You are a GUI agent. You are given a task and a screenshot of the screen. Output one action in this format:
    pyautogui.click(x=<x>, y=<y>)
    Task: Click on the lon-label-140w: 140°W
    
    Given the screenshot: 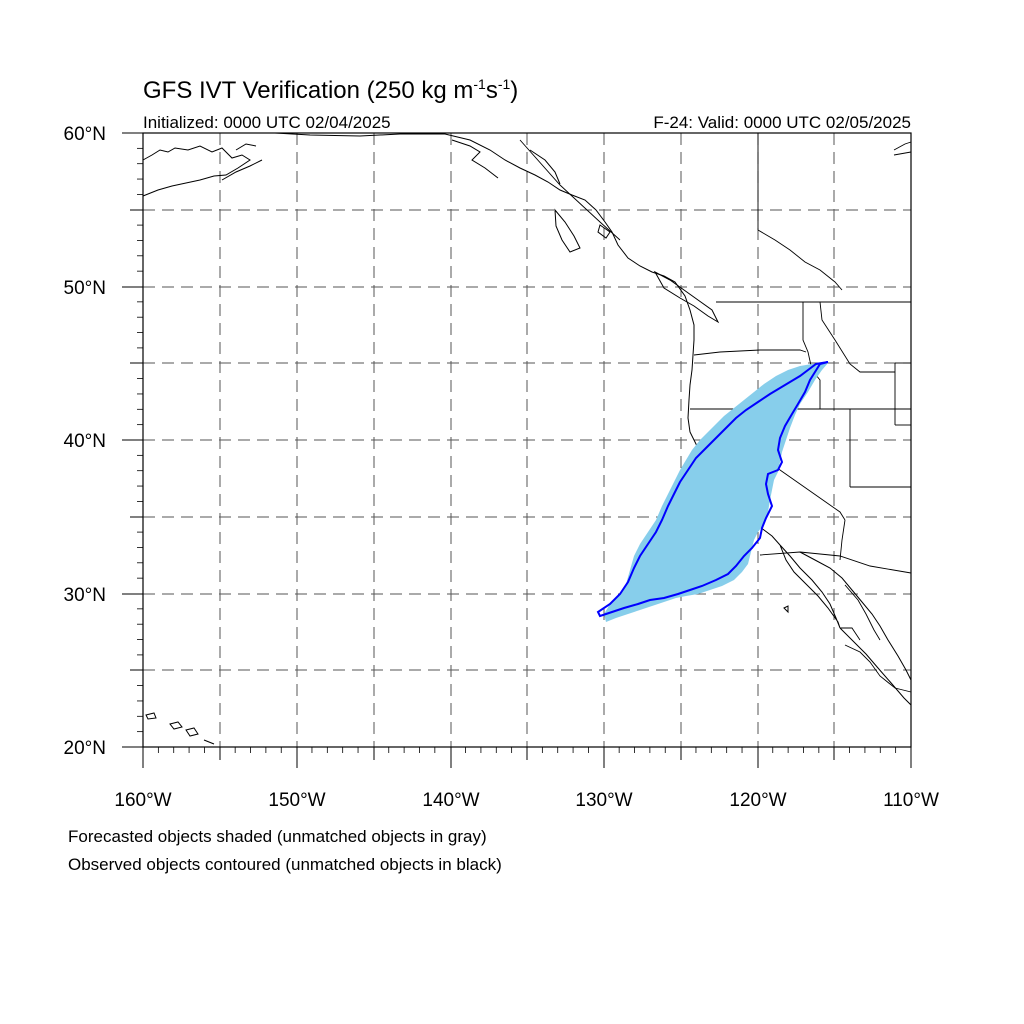 What is the action you would take?
    pyautogui.click(x=450, y=800)
    